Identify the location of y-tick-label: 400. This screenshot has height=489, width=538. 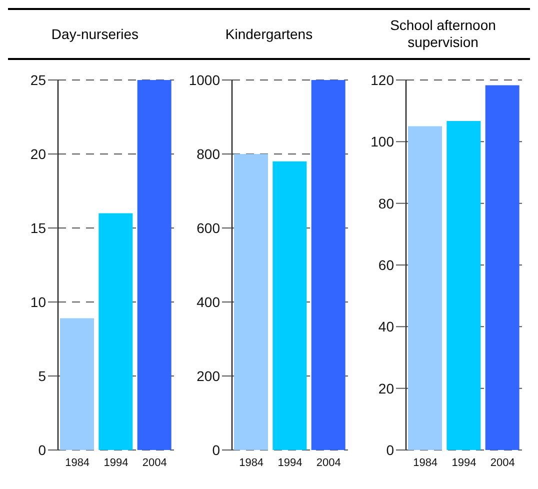
(208, 302).